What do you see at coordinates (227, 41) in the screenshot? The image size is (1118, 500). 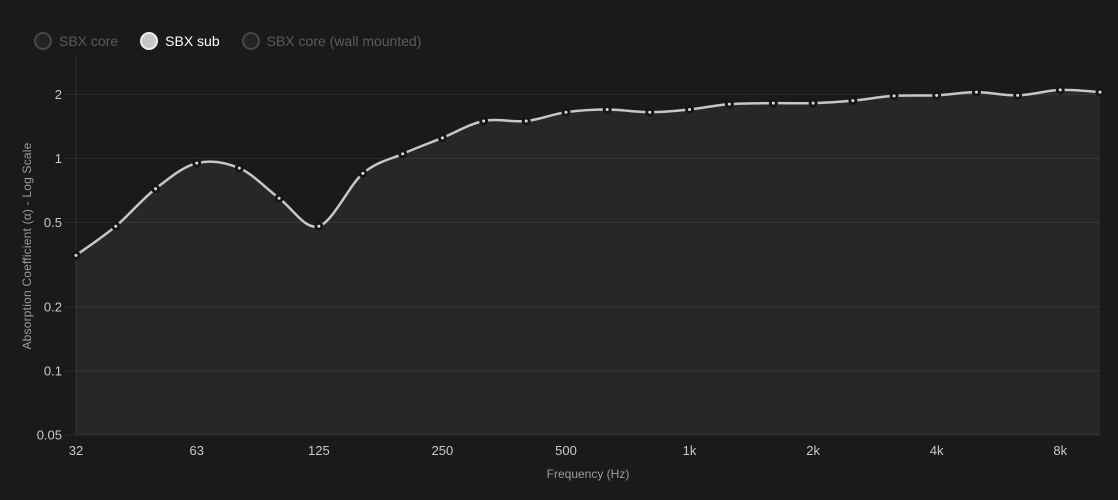 I see `chart-legend: SBX core SBX sub SBX core (wall mounted)` at bounding box center [227, 41].